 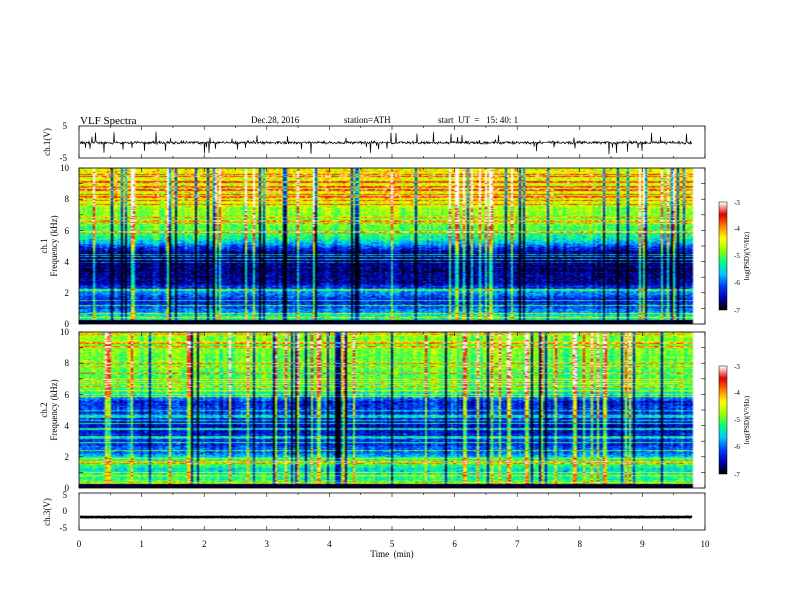 I want to click on ch1-ytick-6: 6, so click(x=67, y=231).